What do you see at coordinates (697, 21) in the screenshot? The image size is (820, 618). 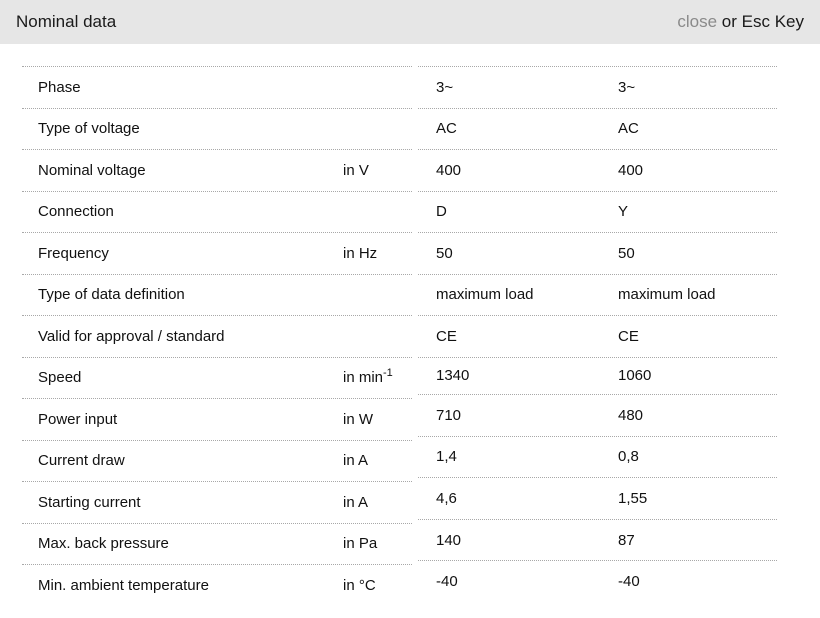 I see `close-button: close` at bounding box center [697, 21].